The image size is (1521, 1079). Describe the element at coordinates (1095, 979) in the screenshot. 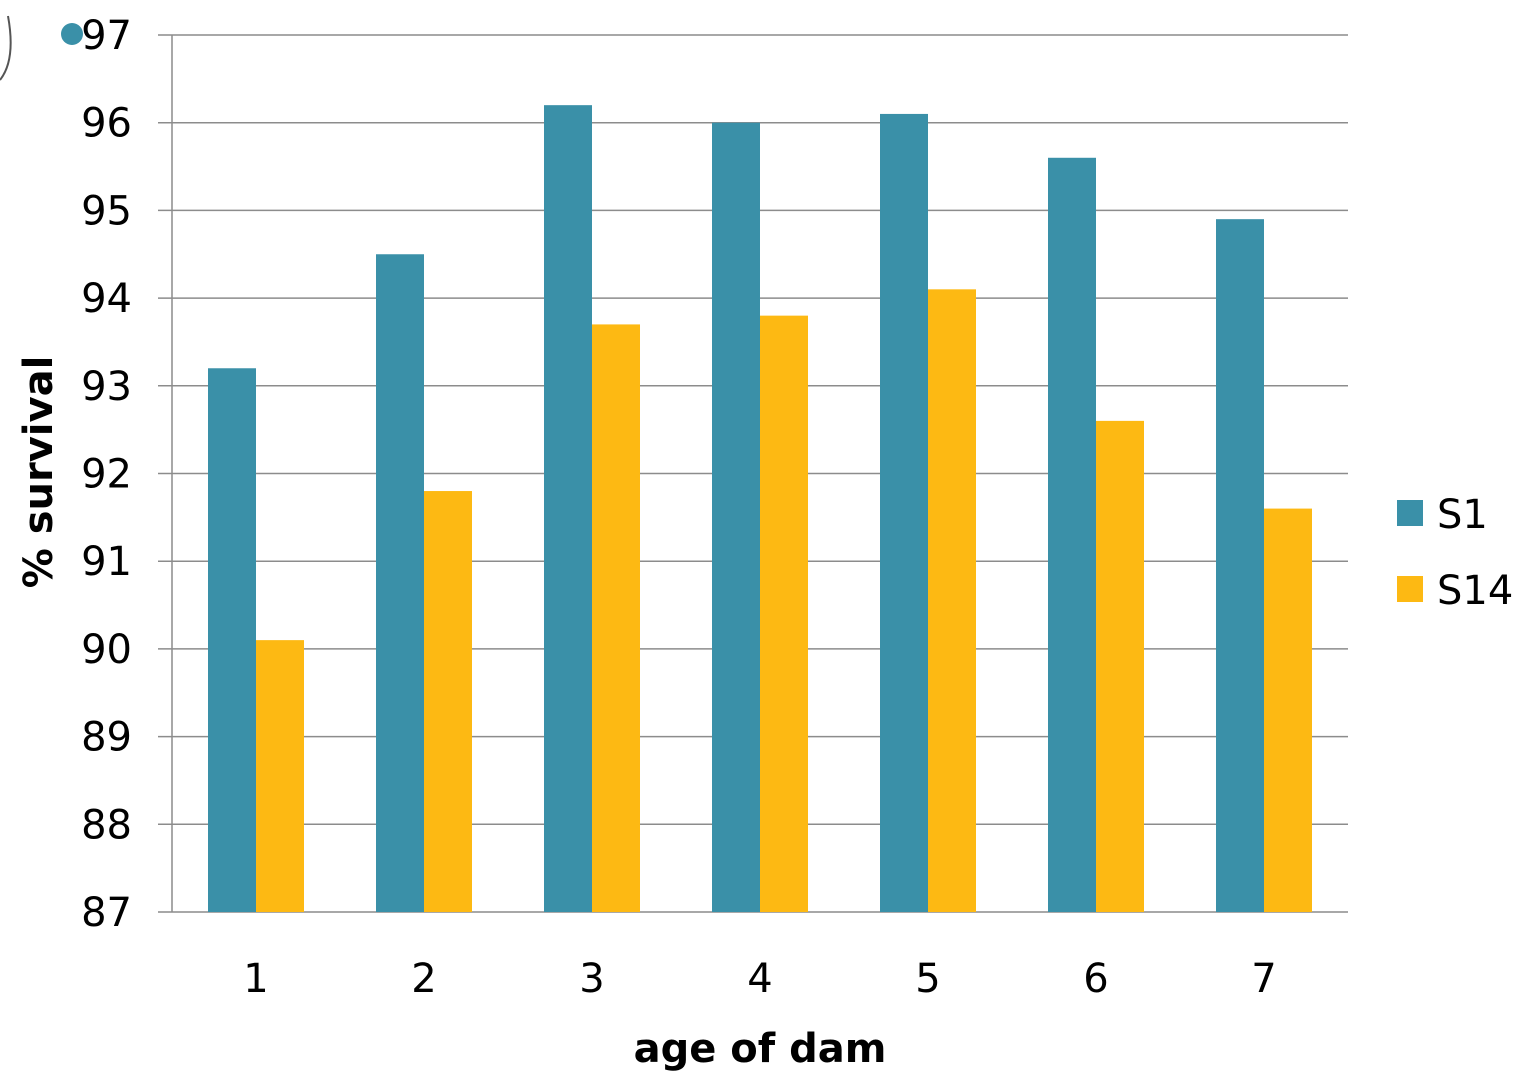

I see `x-tick-label: 6` at that location.